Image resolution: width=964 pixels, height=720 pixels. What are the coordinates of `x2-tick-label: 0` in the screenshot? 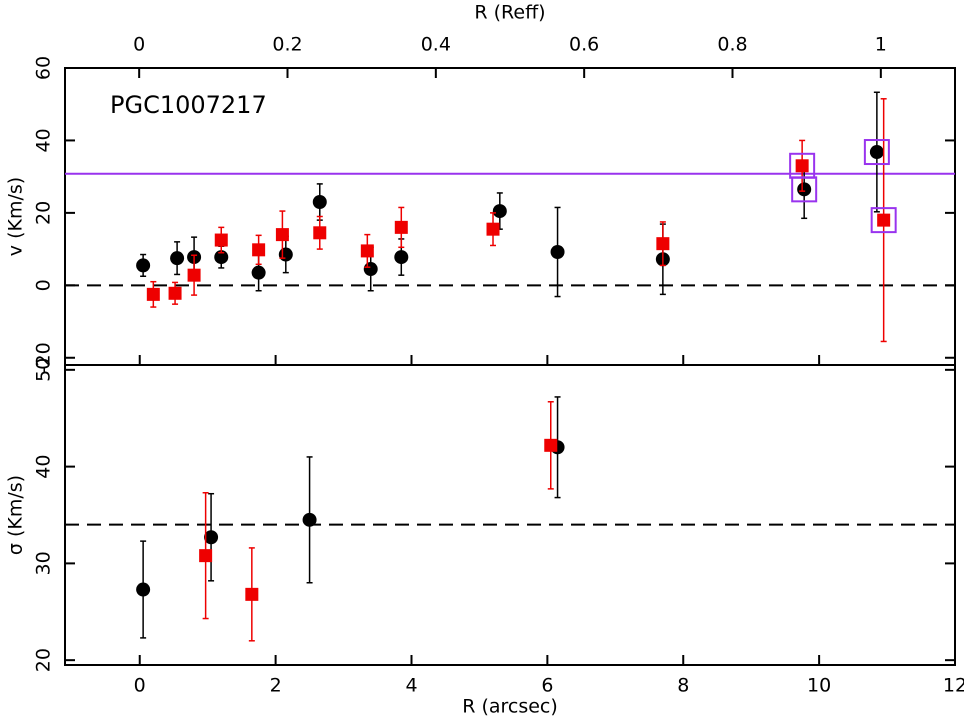 It's located at (139, 45).